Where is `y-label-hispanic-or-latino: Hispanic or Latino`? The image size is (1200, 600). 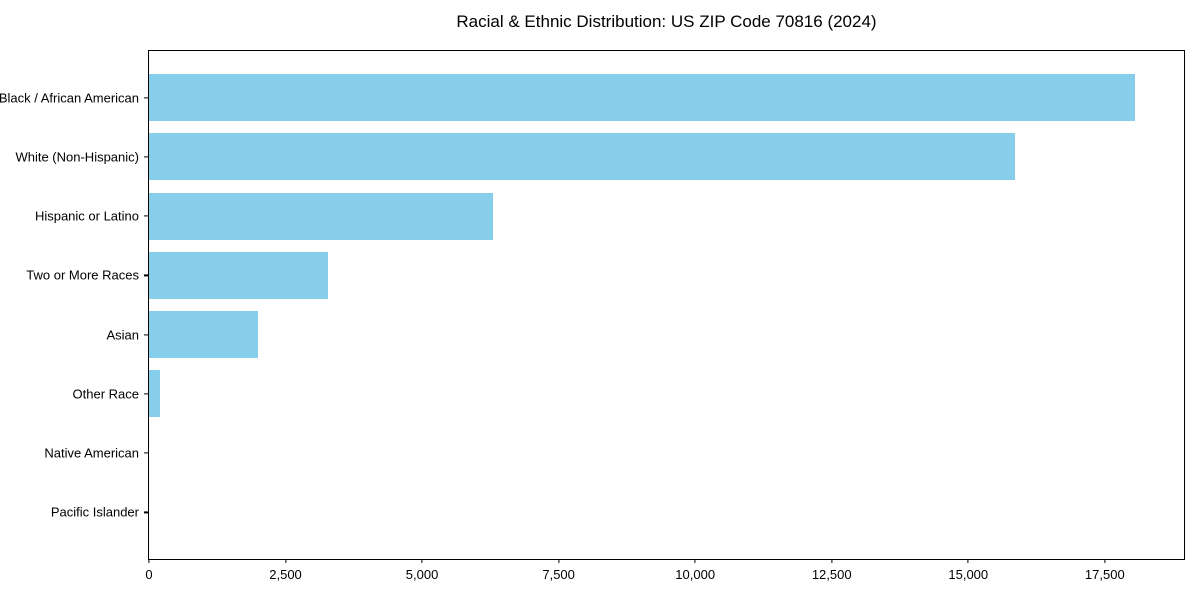 y-label-hispanic-or-latino: Hispanic or Latino is located at coordinates (86, 216).